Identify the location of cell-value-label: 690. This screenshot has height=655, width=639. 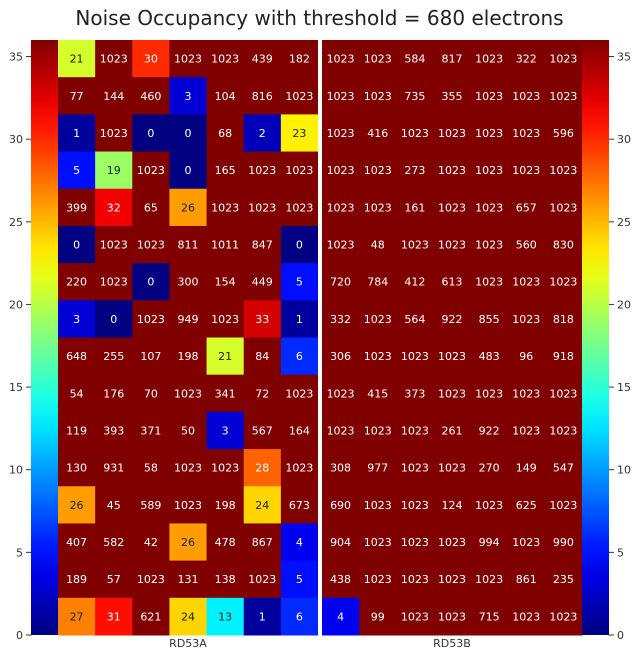
(340, 505).